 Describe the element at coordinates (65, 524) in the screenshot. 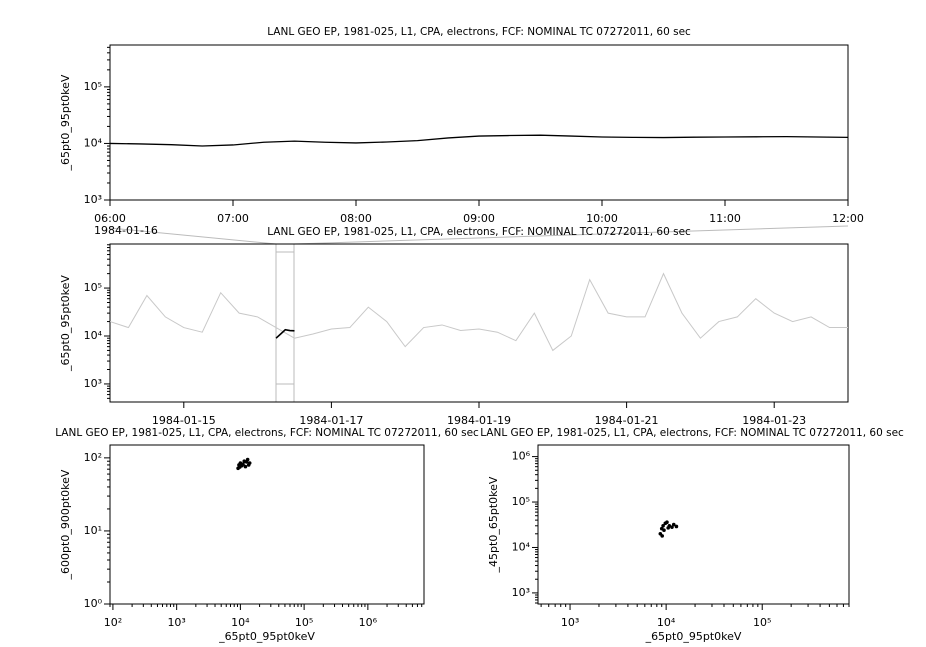

I see `y-axis-label: _600pt0_900pt0keV` at that location.